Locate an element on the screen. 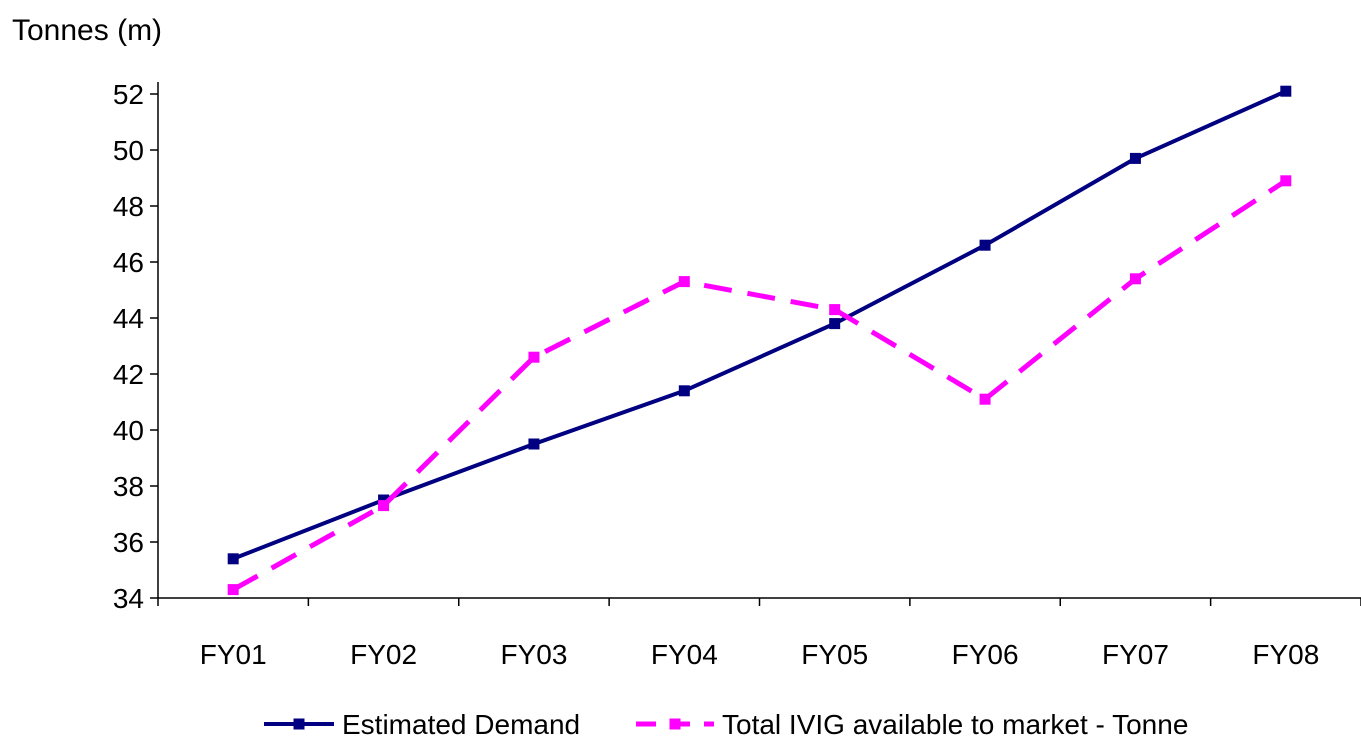 This screenshot has width=1361, height=740. legend-item-1: Estimated Demand is located at coordinates (422, 724).